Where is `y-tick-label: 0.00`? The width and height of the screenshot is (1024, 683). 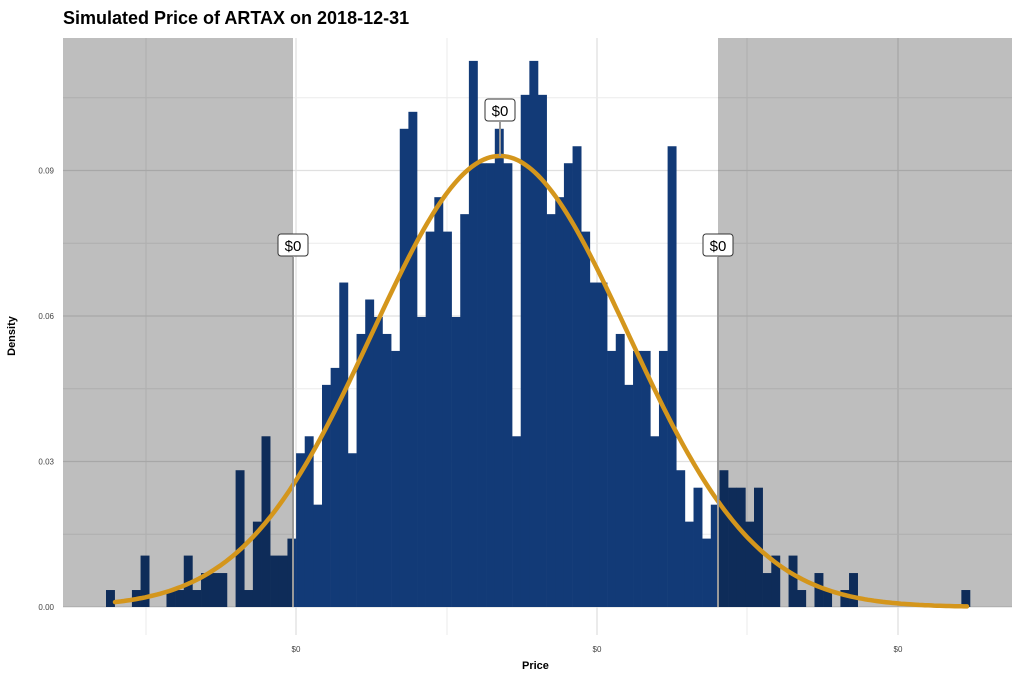 y-tick-label: 0.00 is located at coordinates (46, 607).